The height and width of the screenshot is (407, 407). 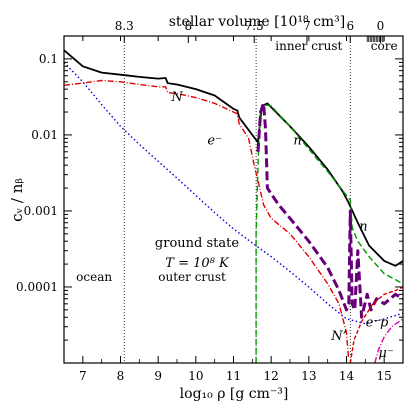 What do you see at coordinates (350, 26) in the screenshot?
I see `top-tick-label: 6` at bounding box center [350, 26].